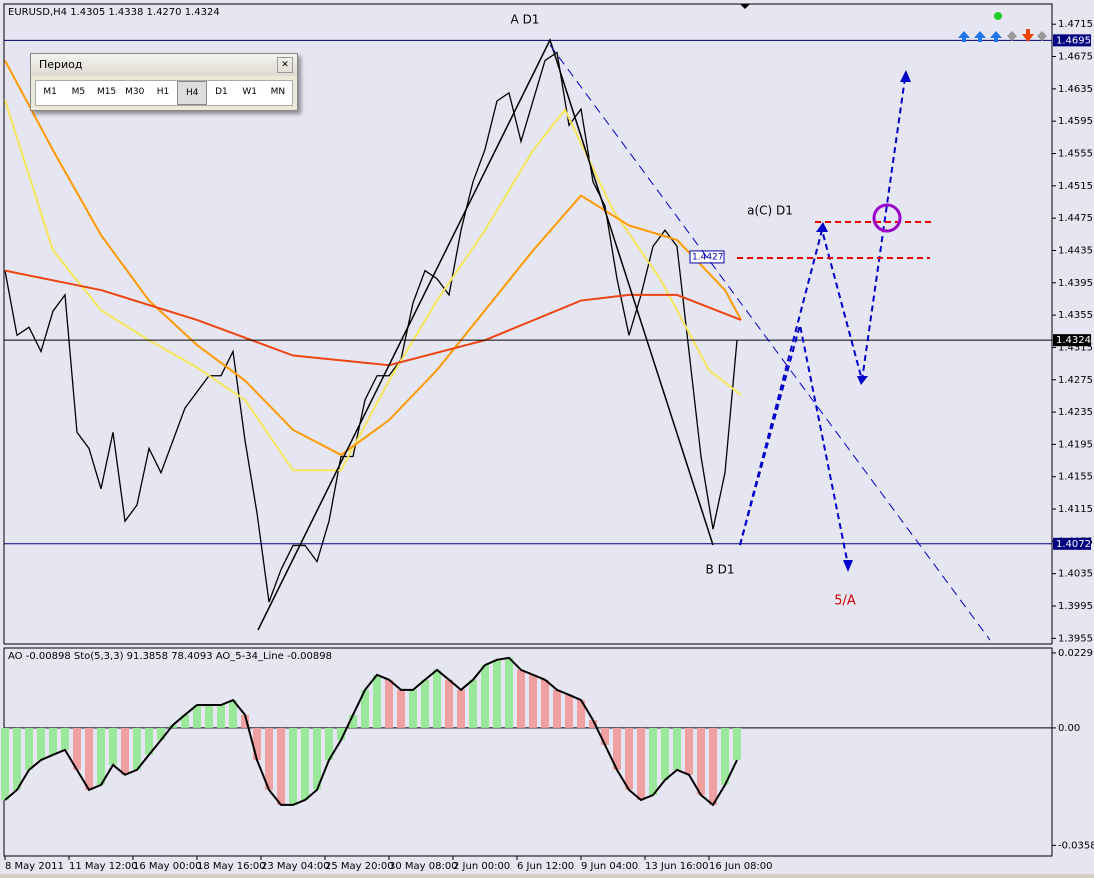 Image resolution: width=1094 pixels, height=878 pixels. I want to click on period-window: Период ✕ M1 M5 M15 M30 H1 H4 D1 W1 MN, so click(164, 82).